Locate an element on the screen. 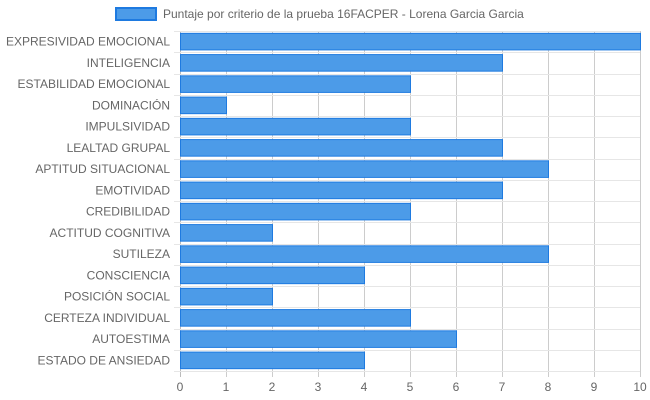 This screenshot has height=400, width=650. x-tick-label: 5 is located at coordinates (410, 387).